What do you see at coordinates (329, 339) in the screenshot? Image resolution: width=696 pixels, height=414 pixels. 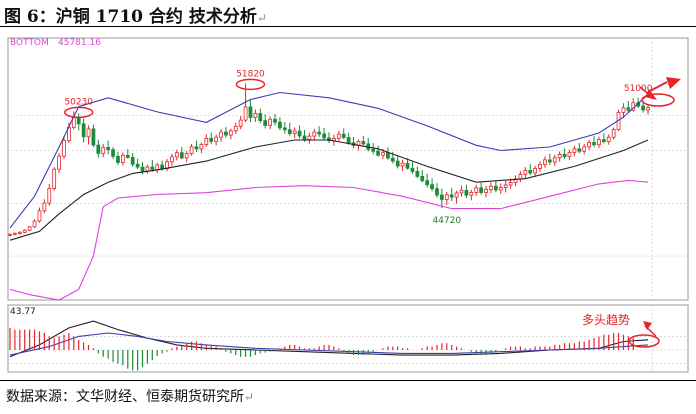 I see `macd-diff-line` at bounding box center [329, 339].